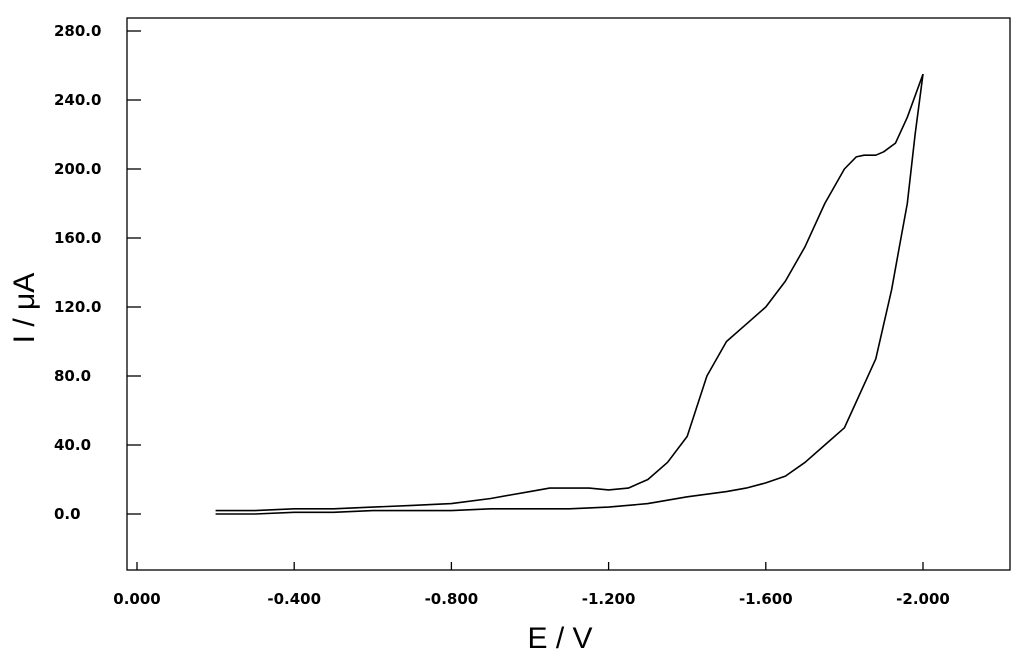 The height and width of the screenshot is (658, 1024). I want to click on y-tick-label: 240.0, so click(77, 100).